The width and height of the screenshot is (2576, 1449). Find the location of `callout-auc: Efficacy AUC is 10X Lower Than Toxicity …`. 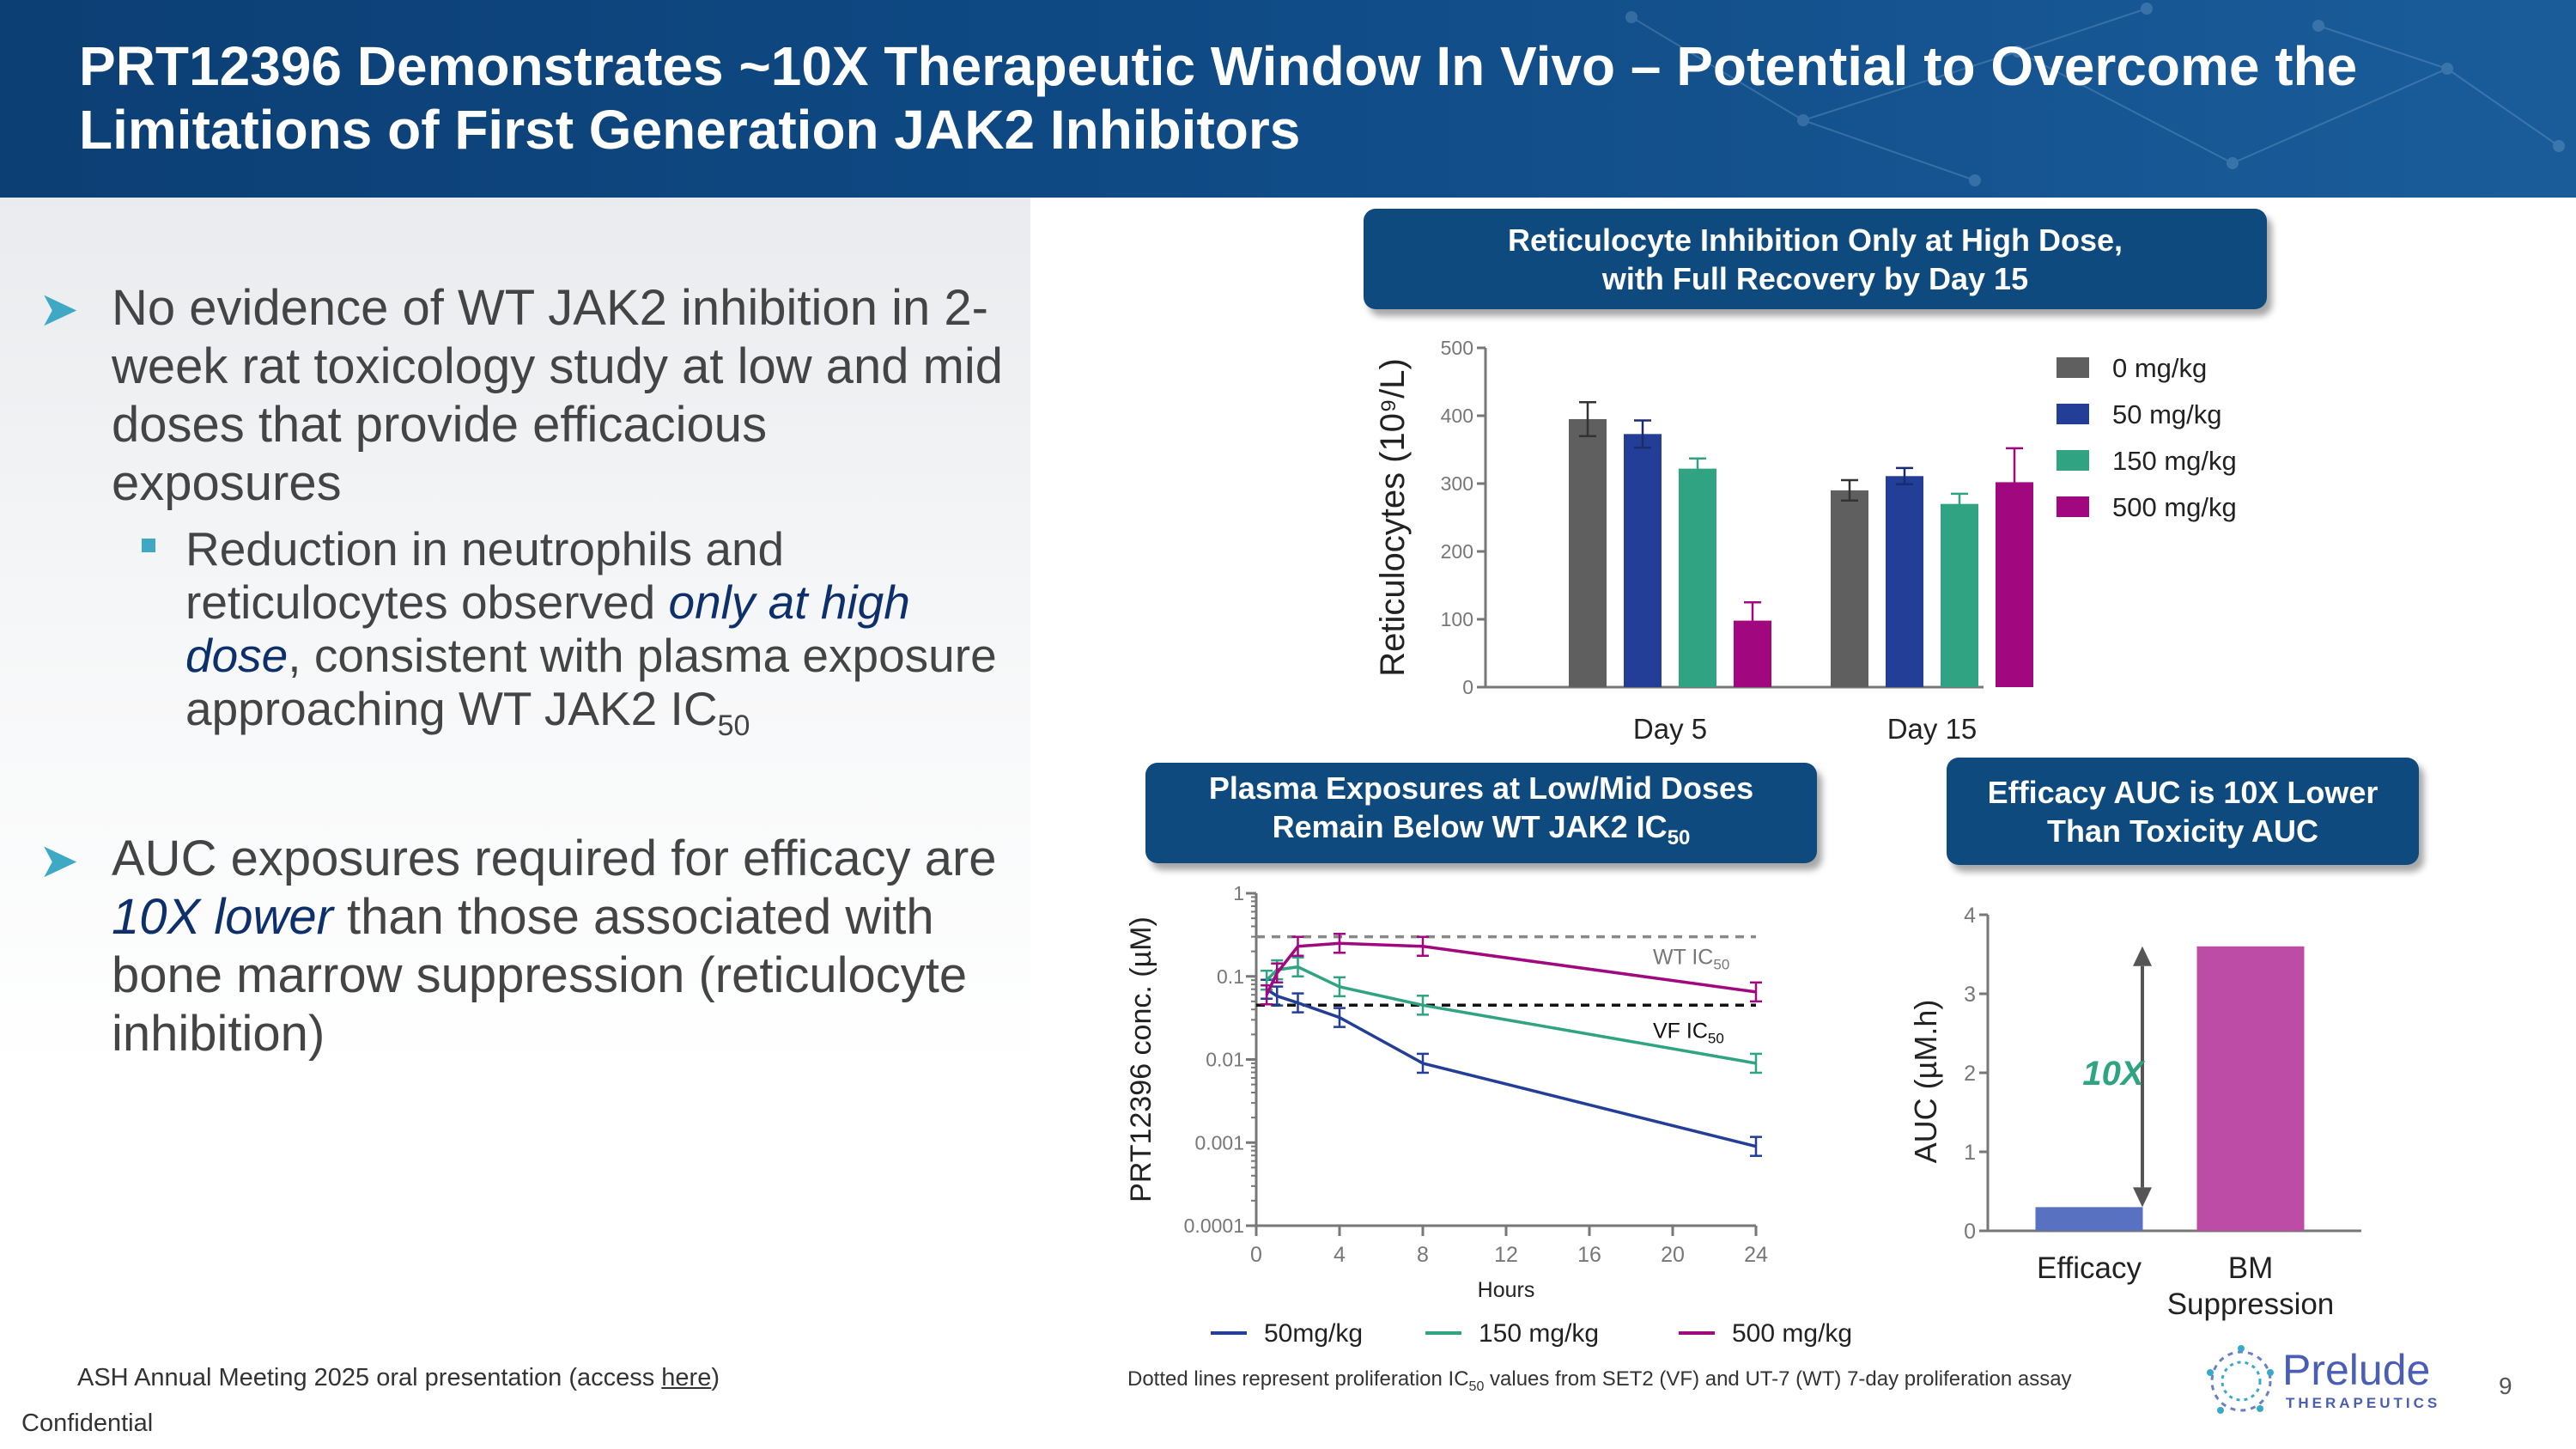

callout-auc: Efficacy AUC is 10X Lower Than Toxicity … is located at coordinates (2183, 811).